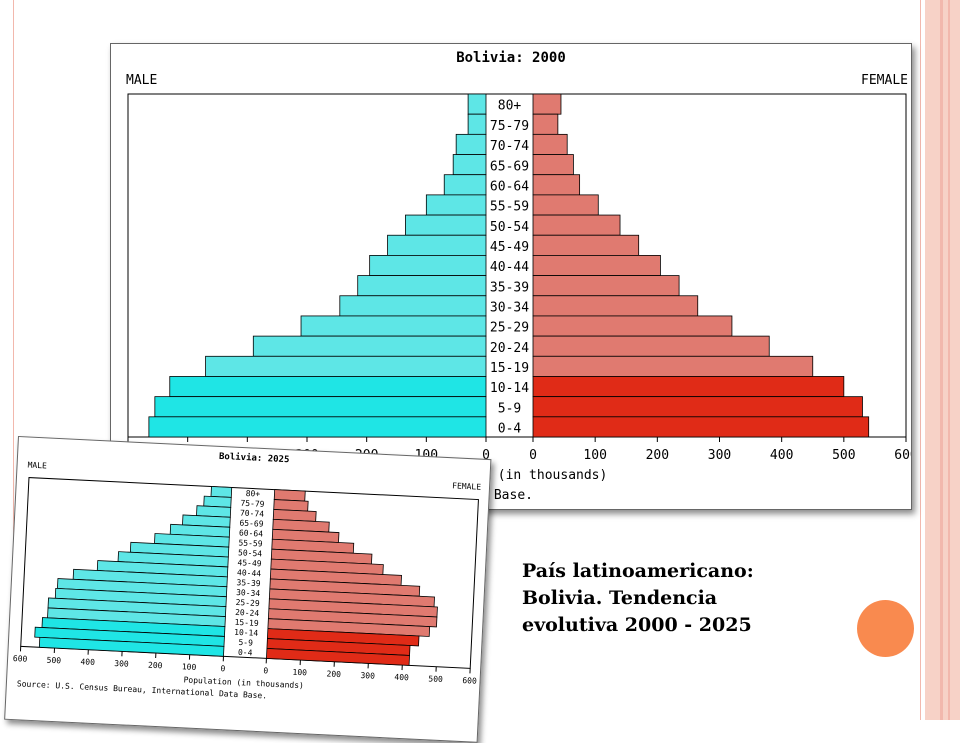 This screenshot has height=743, width=960. What do you see at coordinates (121, 664) in the screenshot?
I see `male-tick-label: 300` at bounding box center [121, 664].